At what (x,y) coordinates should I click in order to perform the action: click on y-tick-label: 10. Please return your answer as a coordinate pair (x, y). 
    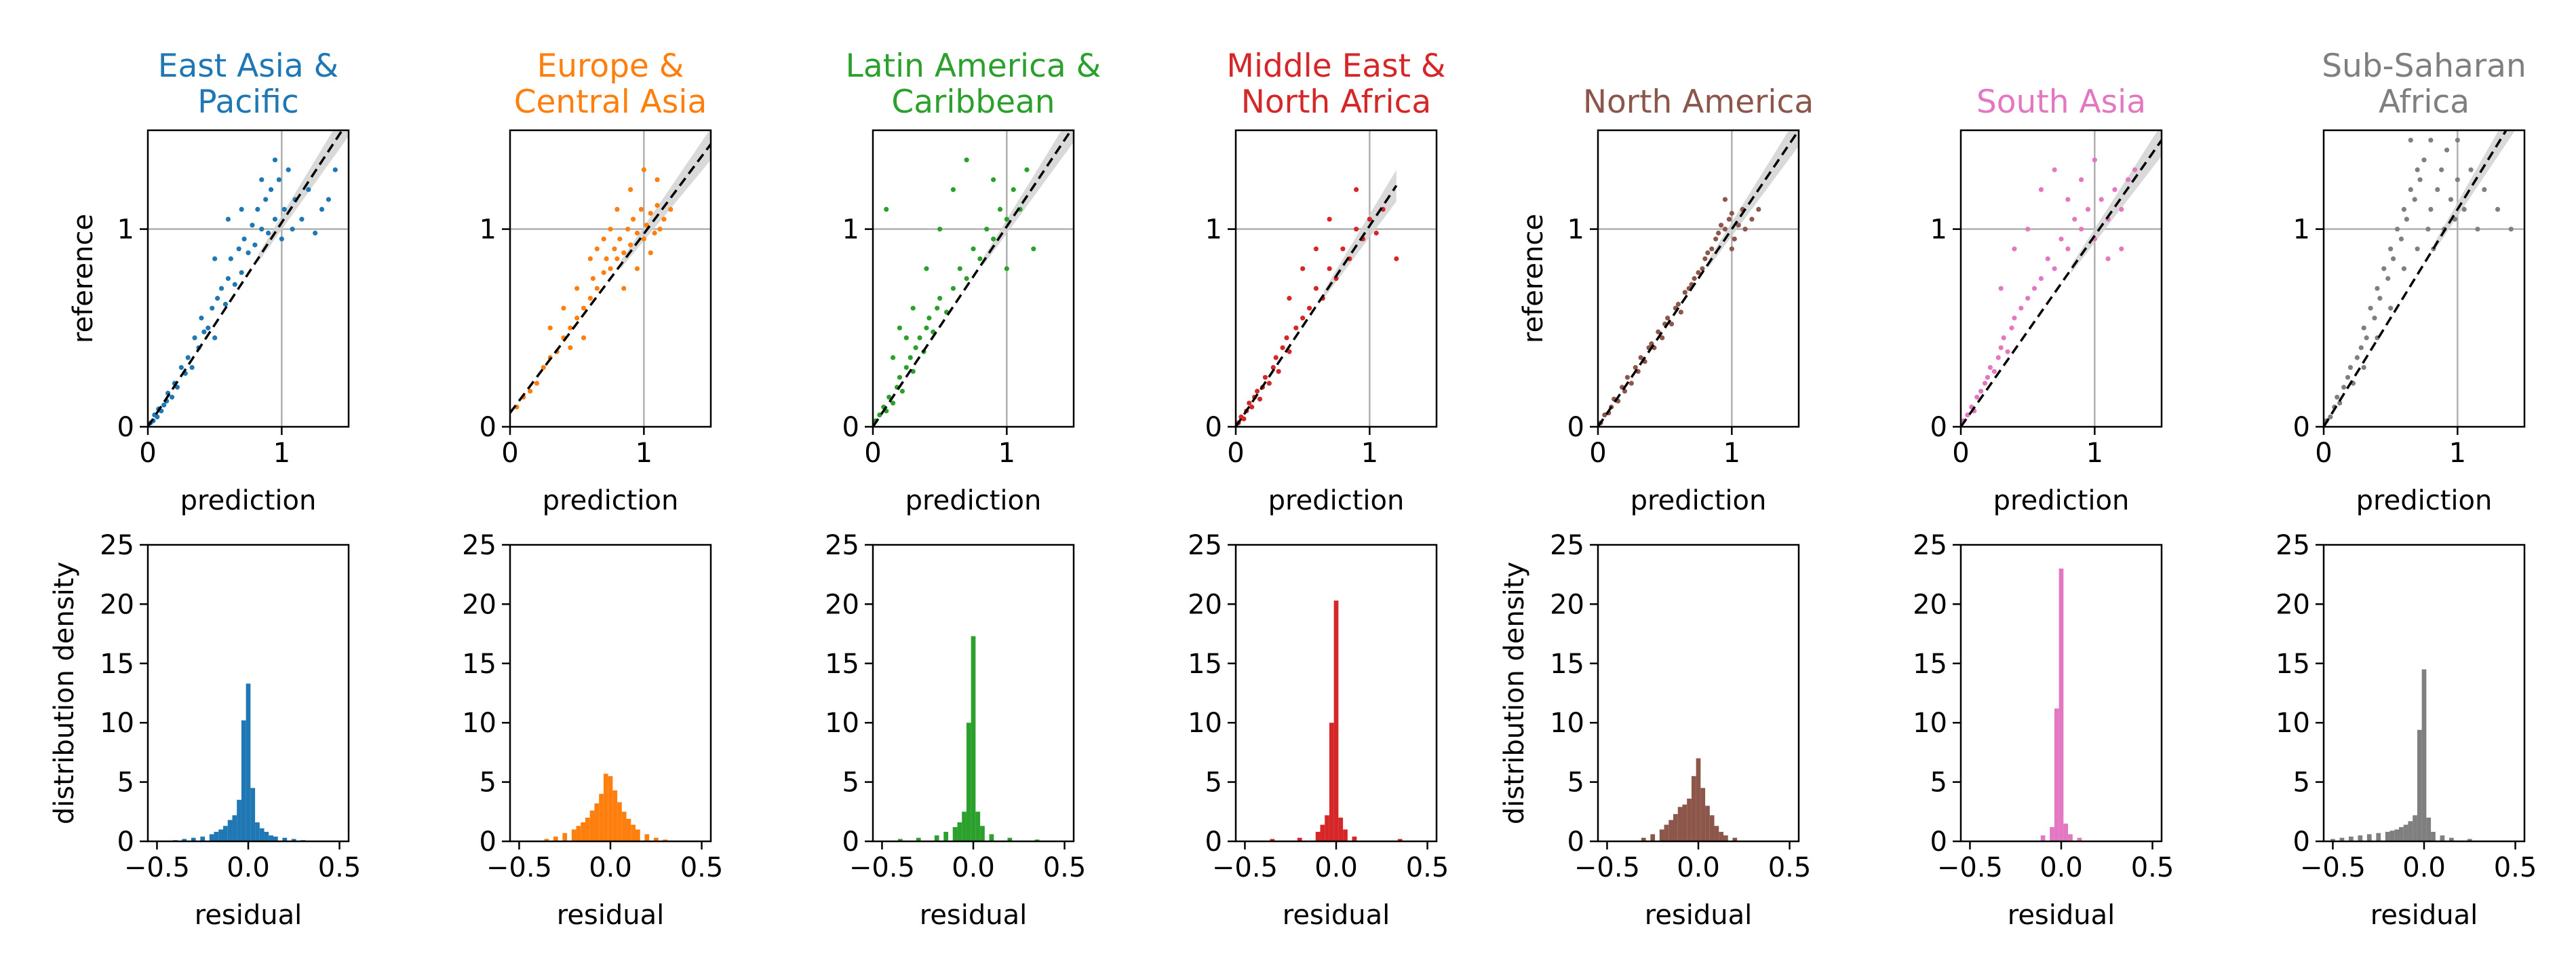
    Looking at the image, I should click on (1205, 723).